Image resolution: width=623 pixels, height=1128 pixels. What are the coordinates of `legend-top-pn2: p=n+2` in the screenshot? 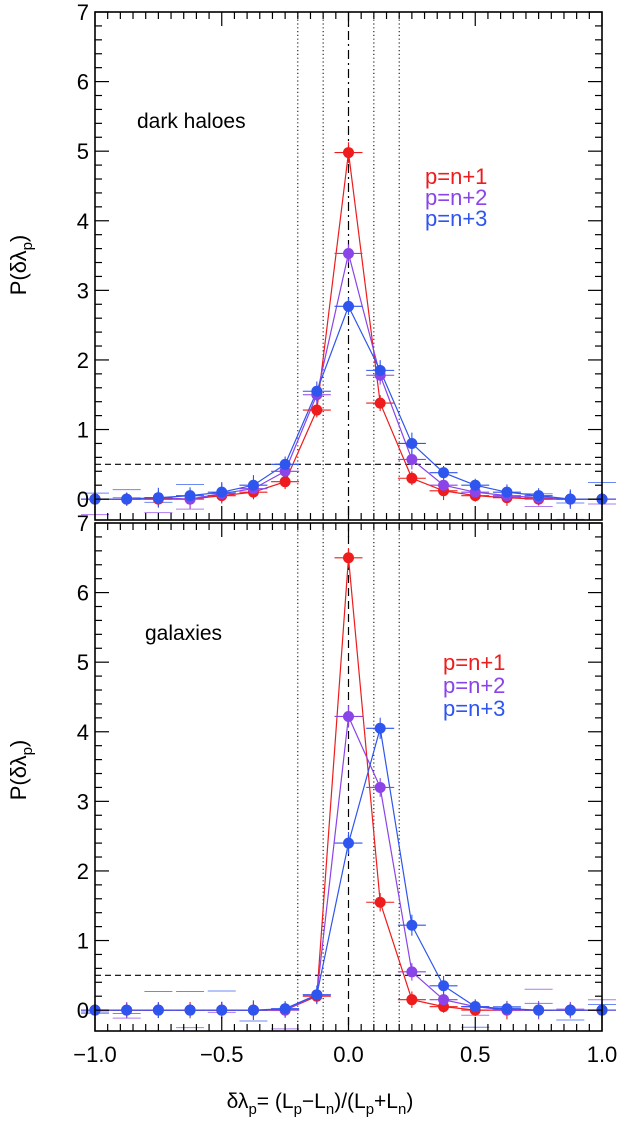 It's located at (456, 197).